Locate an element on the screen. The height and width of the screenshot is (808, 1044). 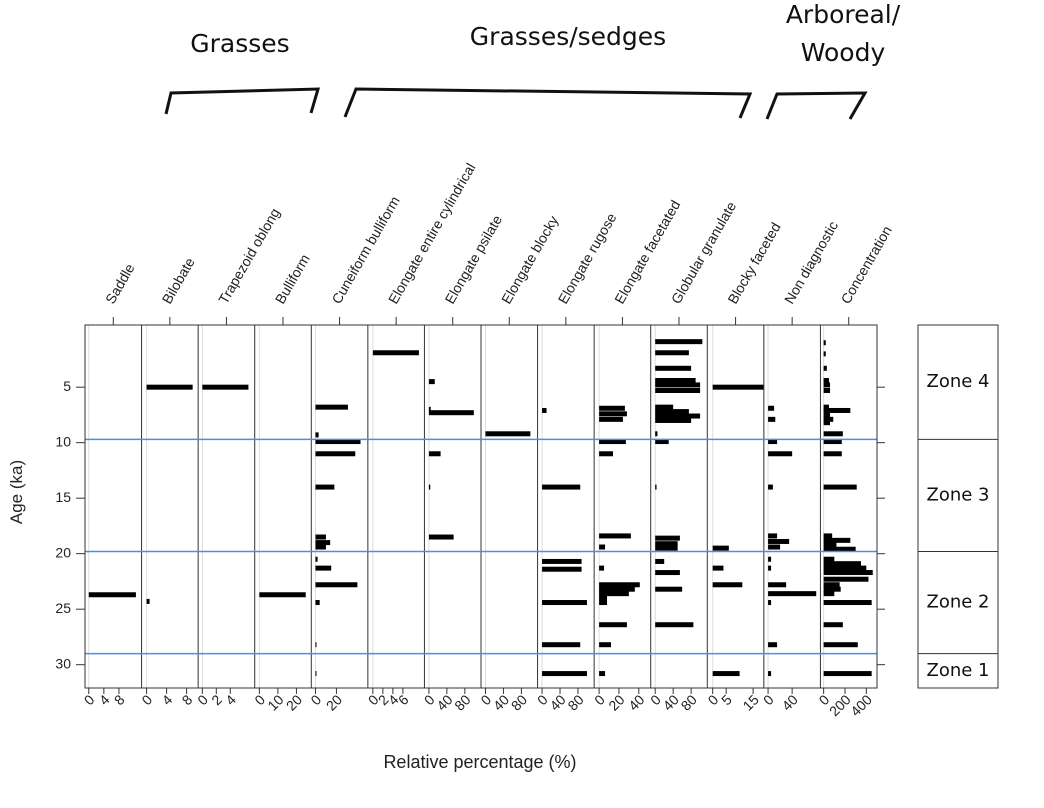
column-header: Saddle is located at coordinates (120, 284).